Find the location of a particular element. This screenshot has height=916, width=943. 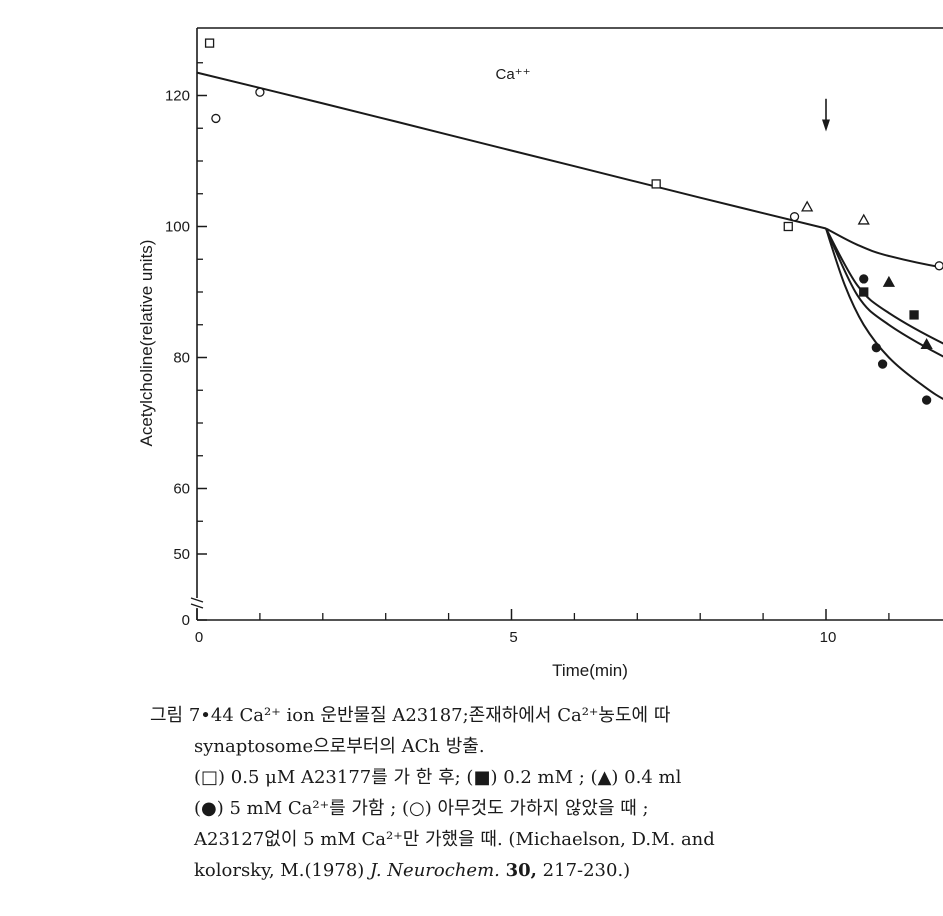

curve-filled-circle is located at coordinates (884, 314).